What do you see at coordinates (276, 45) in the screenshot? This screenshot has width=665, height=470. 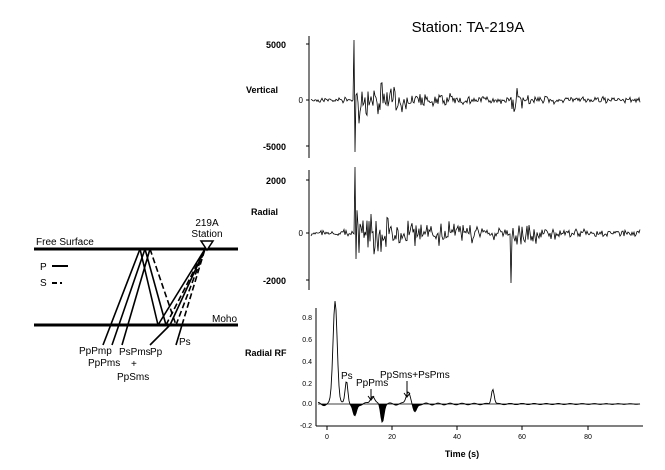 I see `vertical-tick-5000: 5000` at bounding box center [276, 45].